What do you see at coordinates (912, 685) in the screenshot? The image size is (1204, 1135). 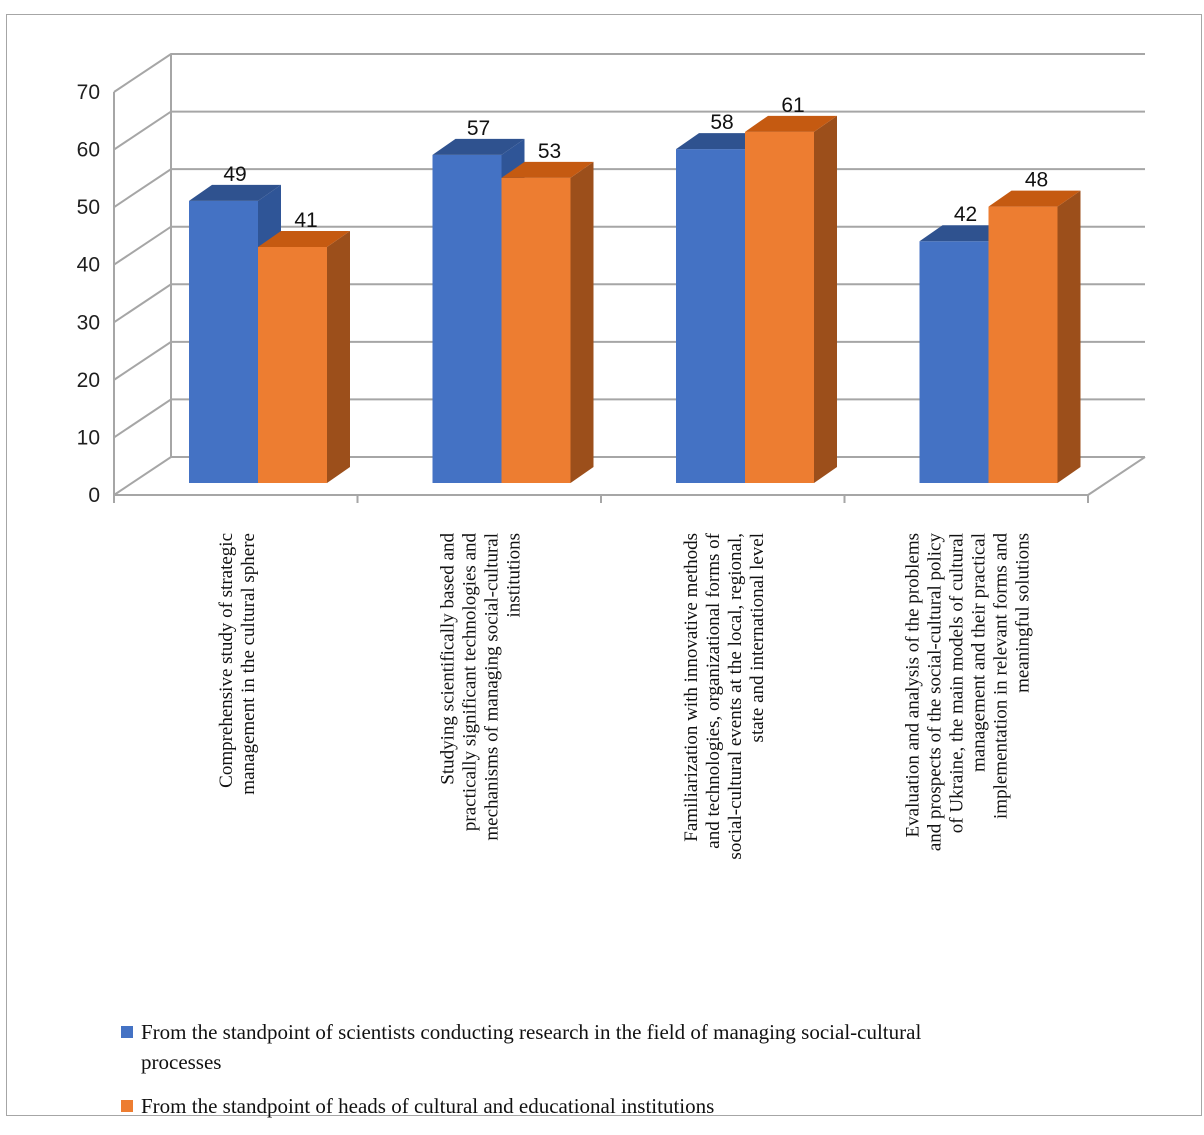 I see `category-label-line: Evaluation and analysis of the problems` at bounding box center [912, 685].